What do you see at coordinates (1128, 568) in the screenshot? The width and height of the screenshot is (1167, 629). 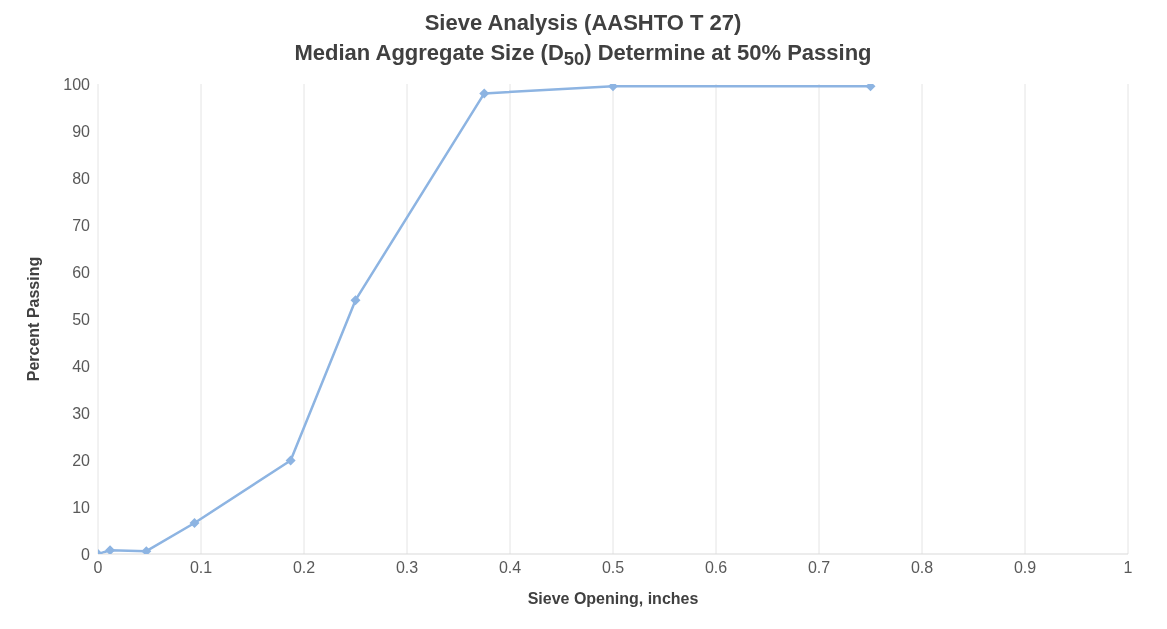 I see `x-tick-label: 1` at bounding box center [1128, 568].